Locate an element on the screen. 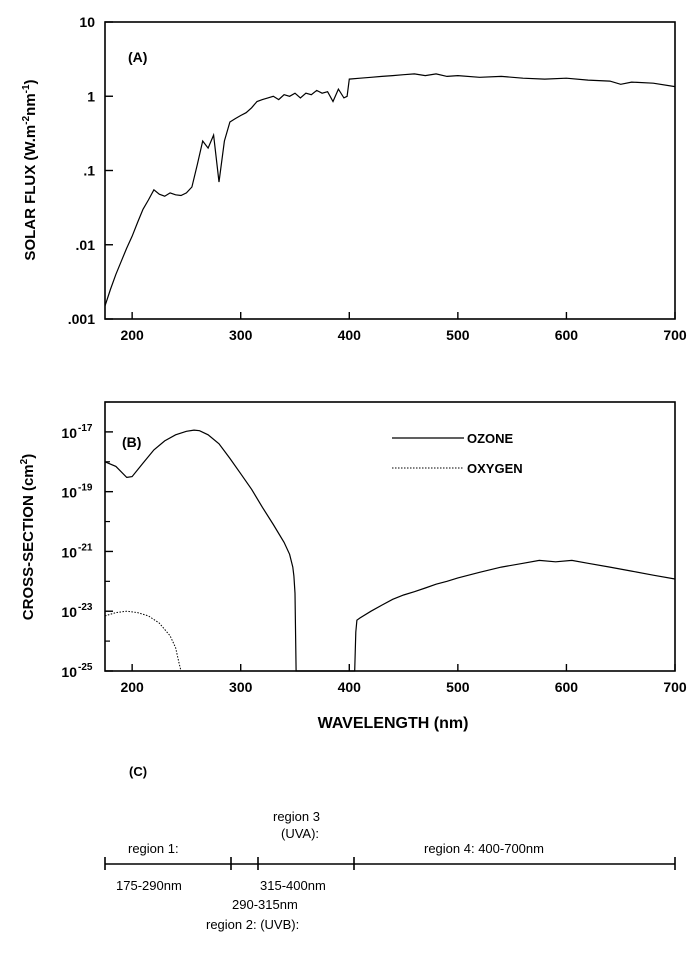  panel-a-x-tick-label-600: 600 is located at coordinates (567, 335).